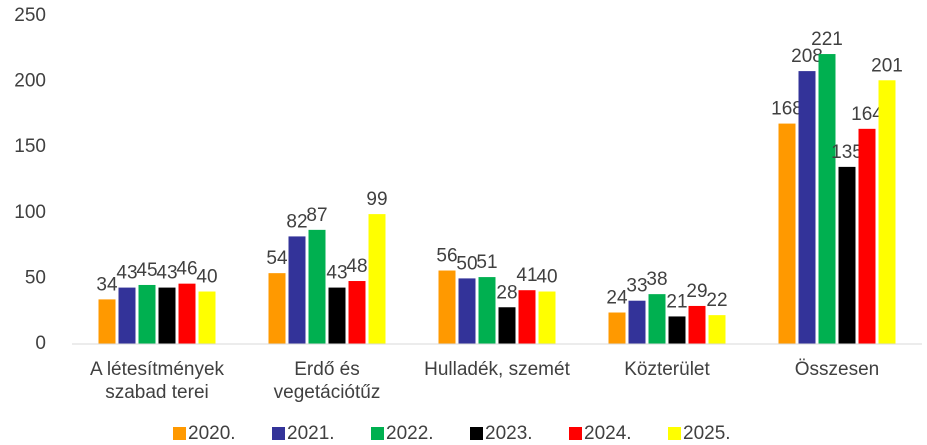  I want to click on legend-label: 2022., so click(410, 433).